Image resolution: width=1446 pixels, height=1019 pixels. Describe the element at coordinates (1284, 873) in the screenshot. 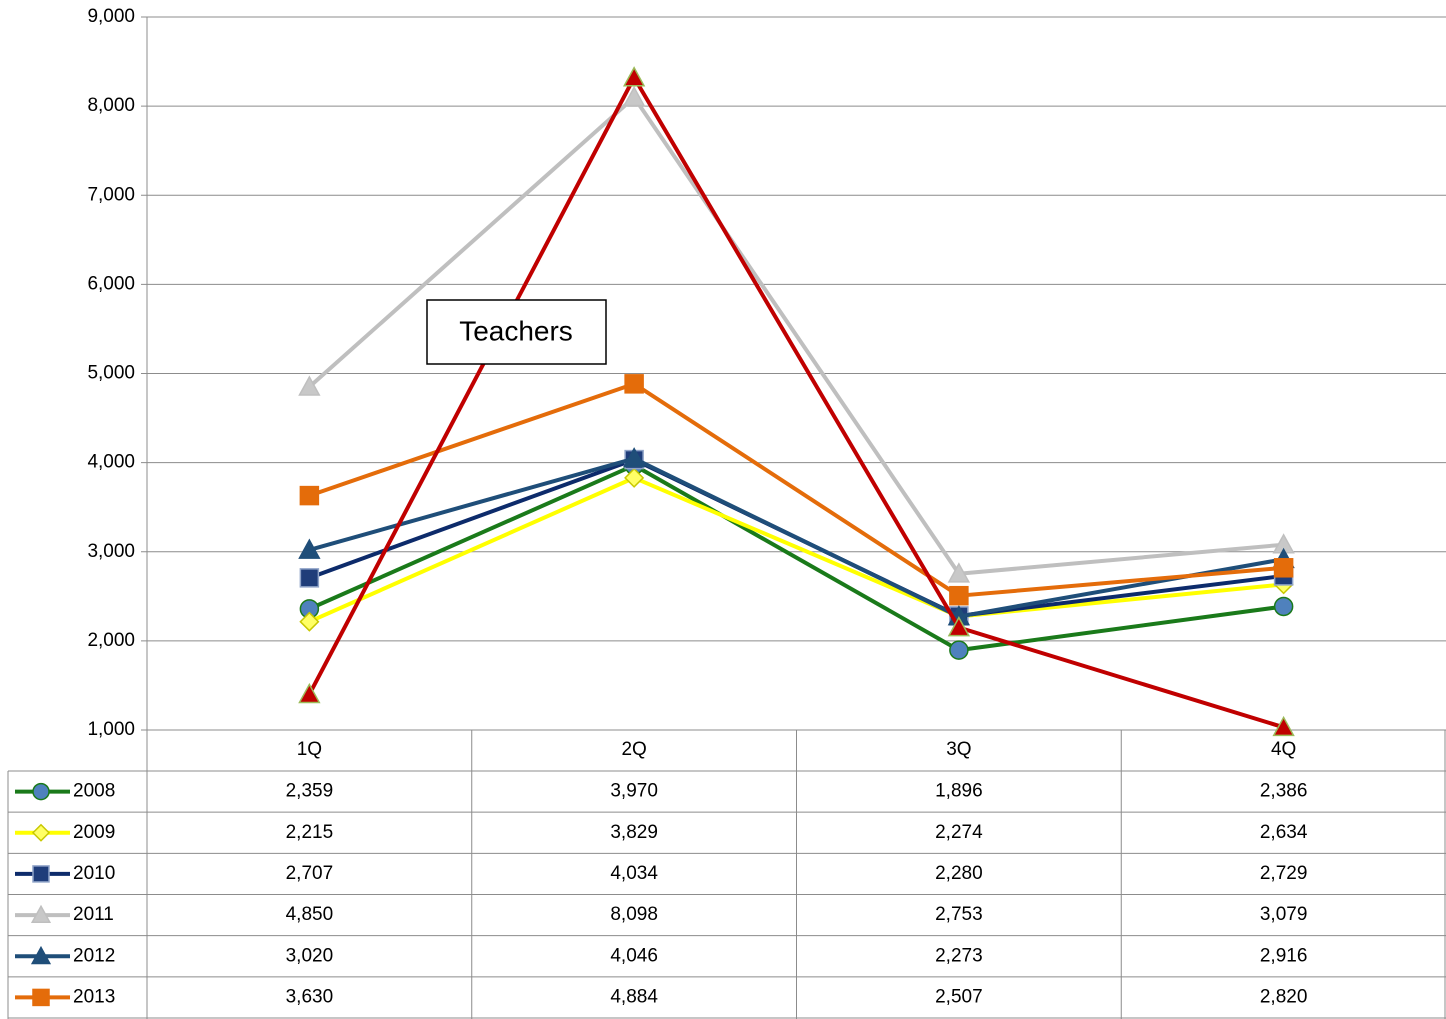

I see `table-cell: 2,729` at that location.